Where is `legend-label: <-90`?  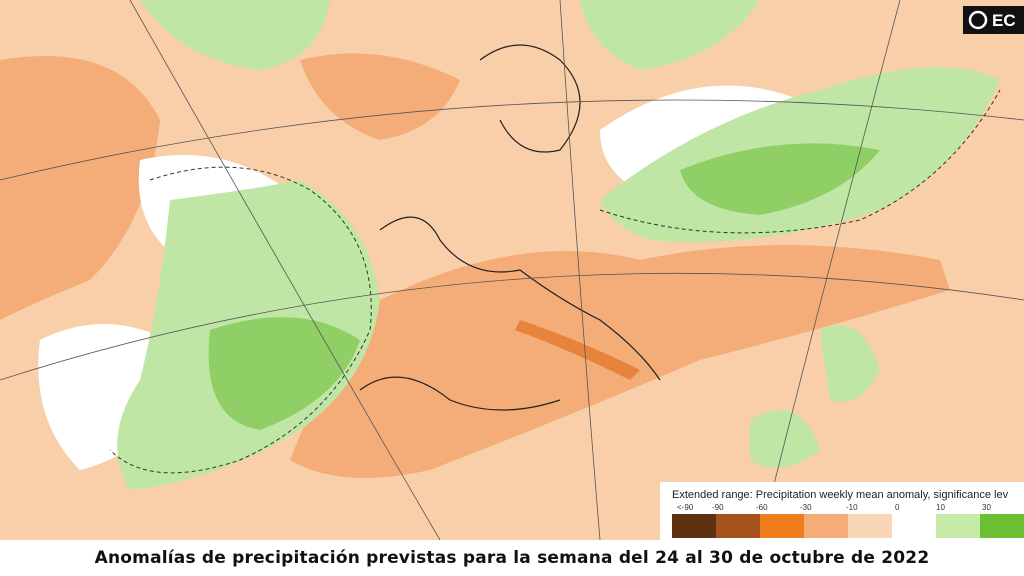 legend-label: <-90 is located at coordinates (685, 507).